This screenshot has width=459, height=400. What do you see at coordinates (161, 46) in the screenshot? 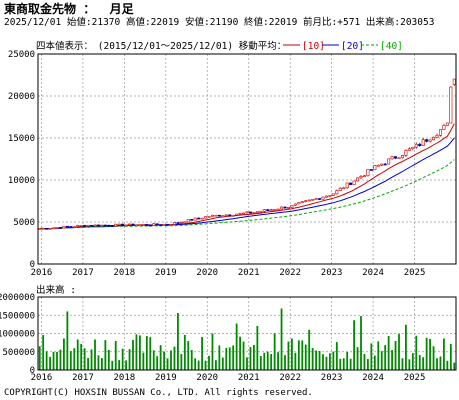
I see `legend-range: 四本値表示： (2015/12/01～2025/12/01) 移動平均：` at bounding box center [161, 46].